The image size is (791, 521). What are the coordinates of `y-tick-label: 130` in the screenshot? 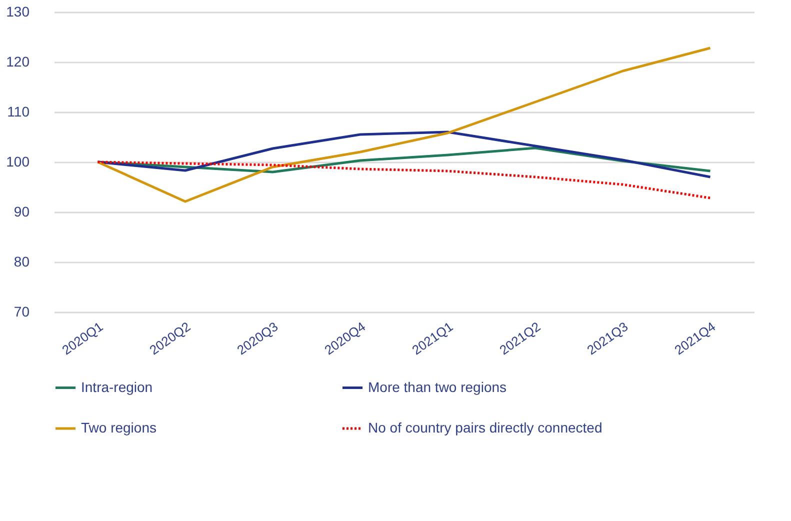 It's located at (18, 12).